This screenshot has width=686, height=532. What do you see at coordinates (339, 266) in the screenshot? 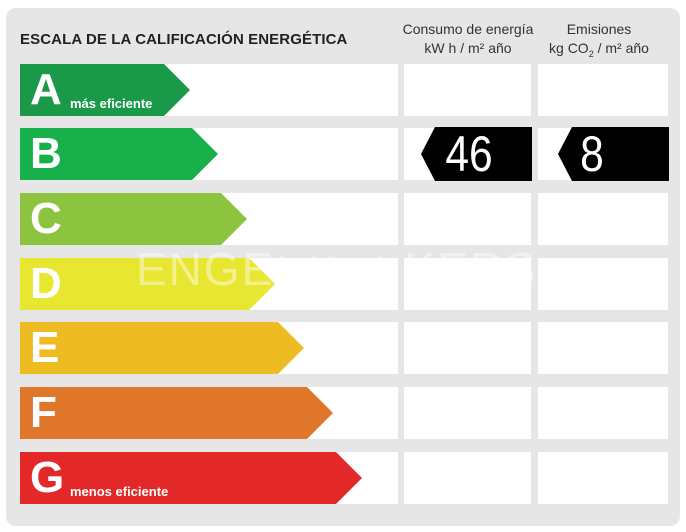
I see `watermark-mid: habitacia` at bounding box center [339, 266].